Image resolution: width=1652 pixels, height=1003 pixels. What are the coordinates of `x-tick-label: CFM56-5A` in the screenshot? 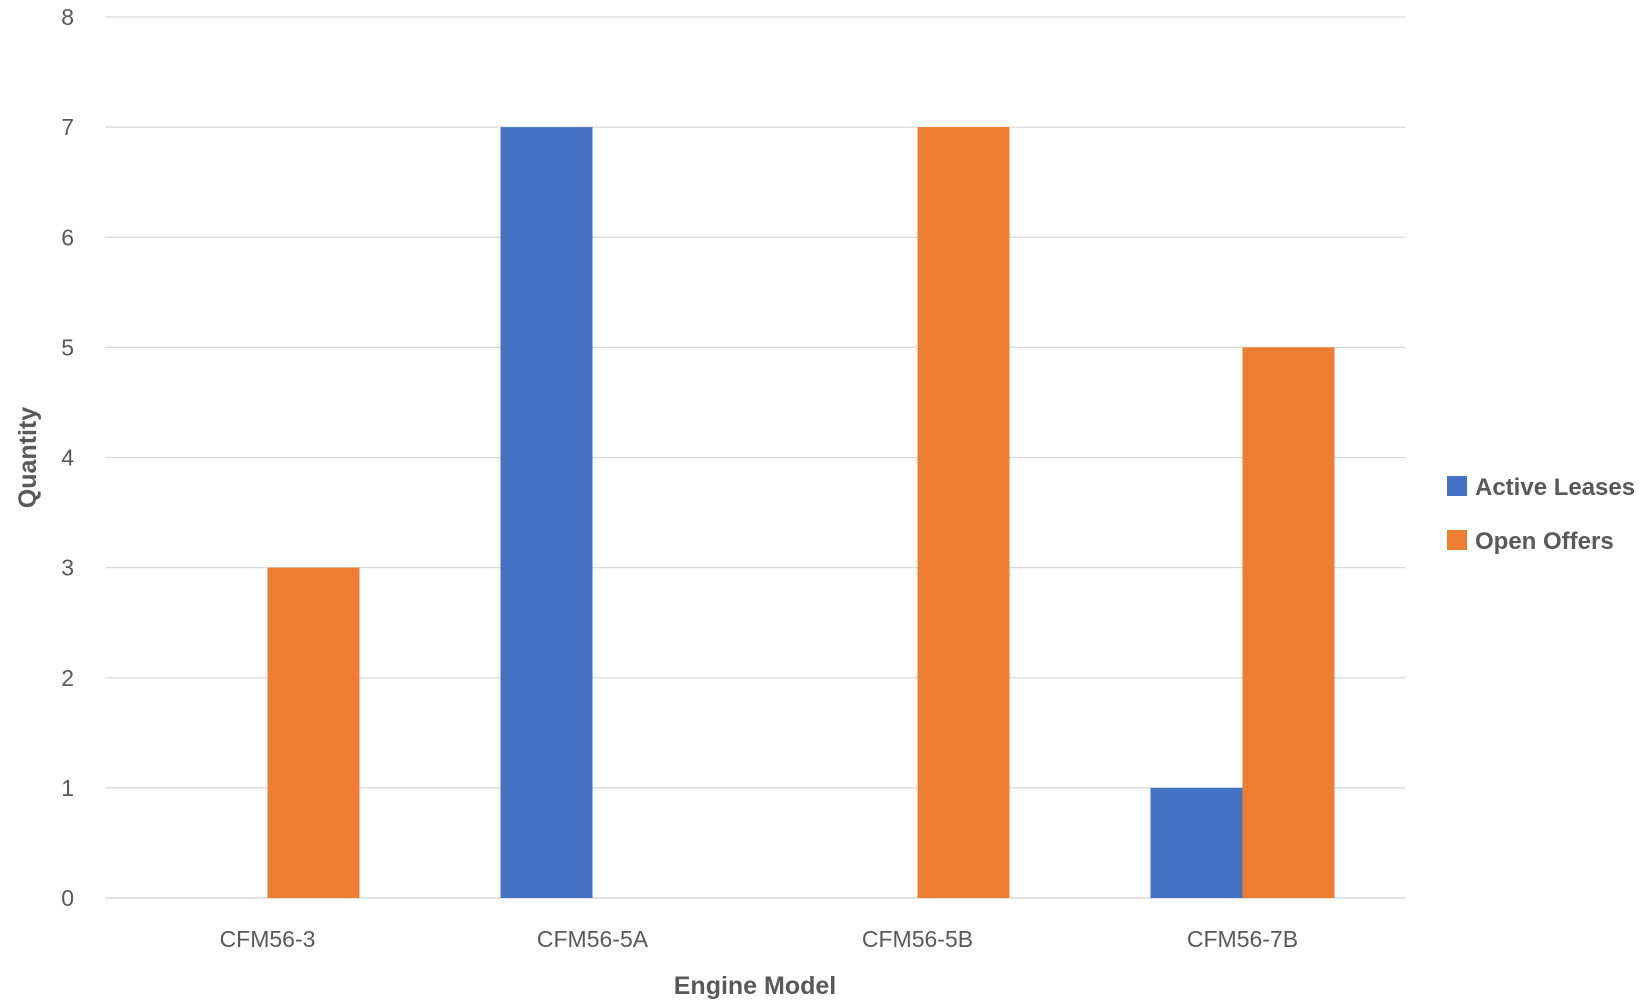 It's located at (593, 939).